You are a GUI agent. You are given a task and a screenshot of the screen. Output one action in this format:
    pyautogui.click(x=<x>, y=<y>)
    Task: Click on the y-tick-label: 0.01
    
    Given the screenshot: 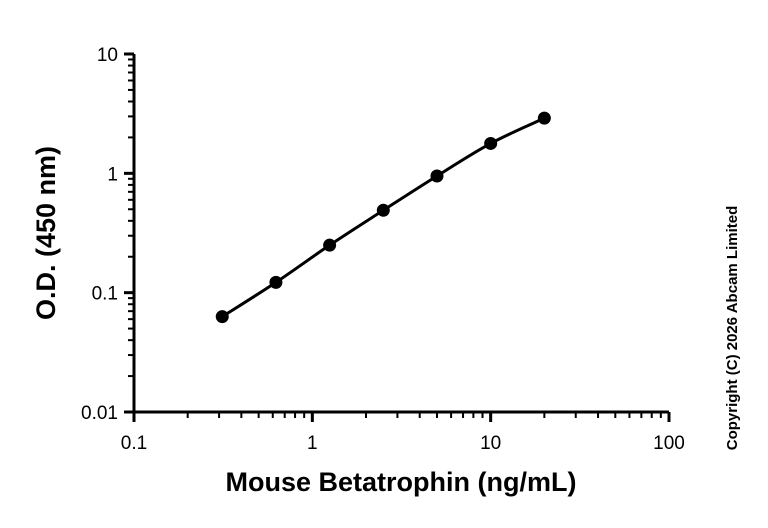 What is the action you would take?
    pyautogui.click(x=99, y=413)
    